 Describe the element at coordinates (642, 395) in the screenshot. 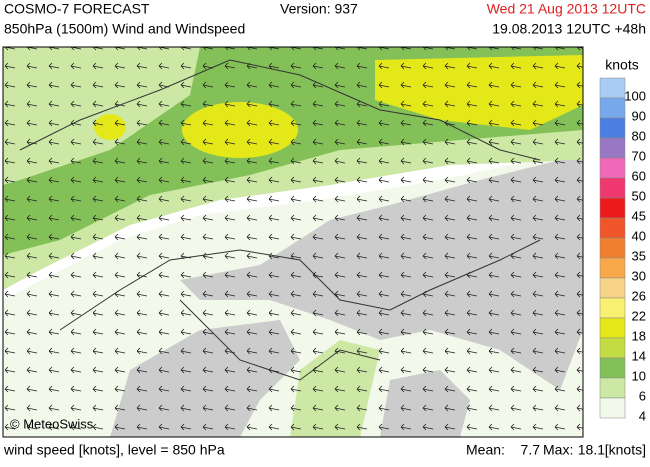

I see `legend-label: 6` at that location.